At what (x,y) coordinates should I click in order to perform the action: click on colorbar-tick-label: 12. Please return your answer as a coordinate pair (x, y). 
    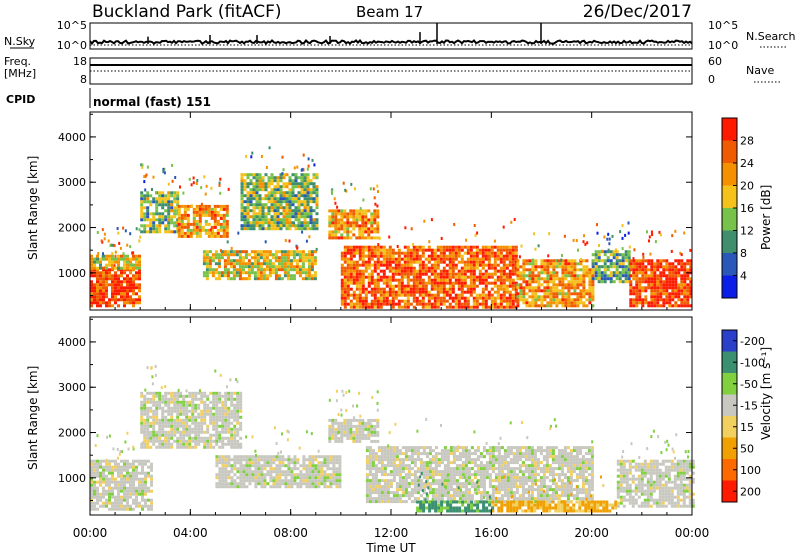
    Looking at the image, I should click on (747, 231).